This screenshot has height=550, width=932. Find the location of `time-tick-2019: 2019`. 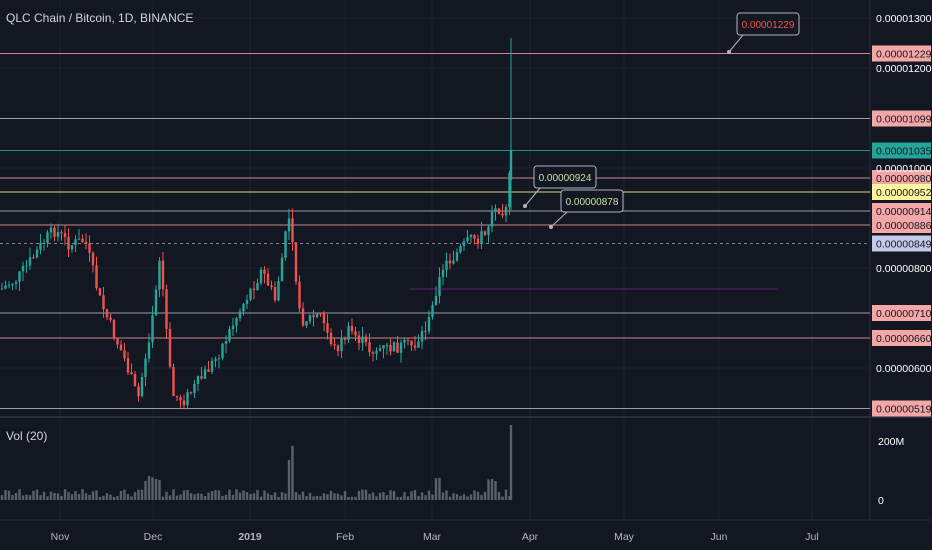

time-tick-2019: 2019 is located at coordinates (250, 537).